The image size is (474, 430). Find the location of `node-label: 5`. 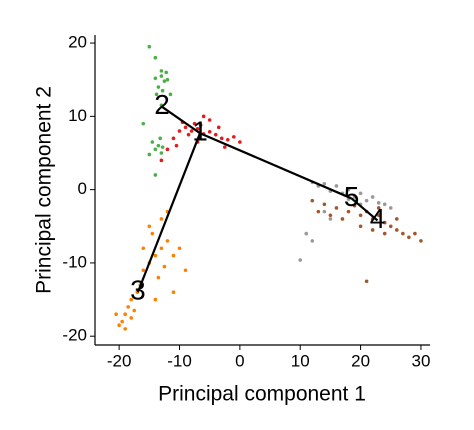

node-label: 5 is located at coordinates (352, 196).